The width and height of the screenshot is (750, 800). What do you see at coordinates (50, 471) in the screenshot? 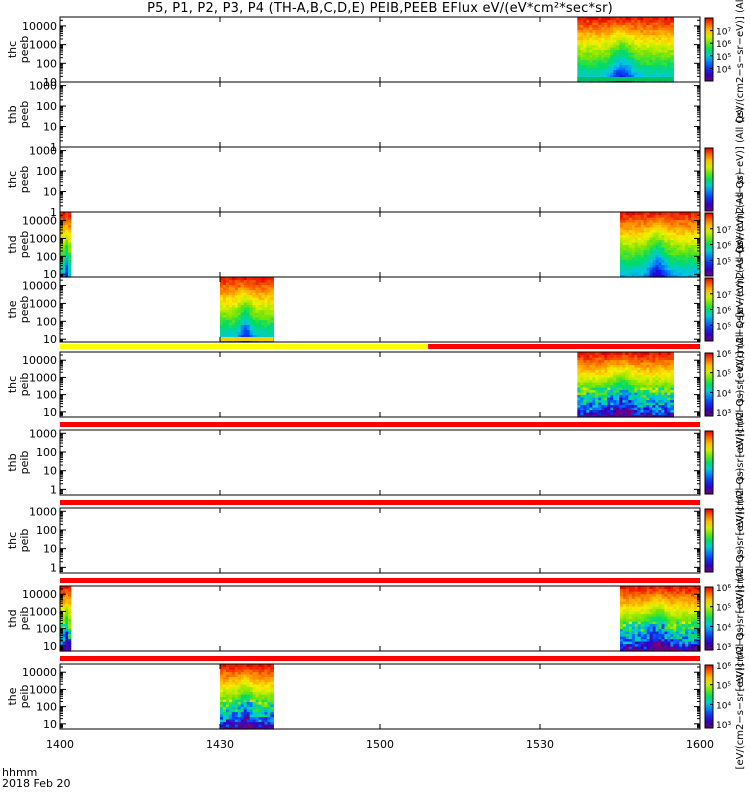
I see `y-tick-label: 10` at bounding box center [50, 471].